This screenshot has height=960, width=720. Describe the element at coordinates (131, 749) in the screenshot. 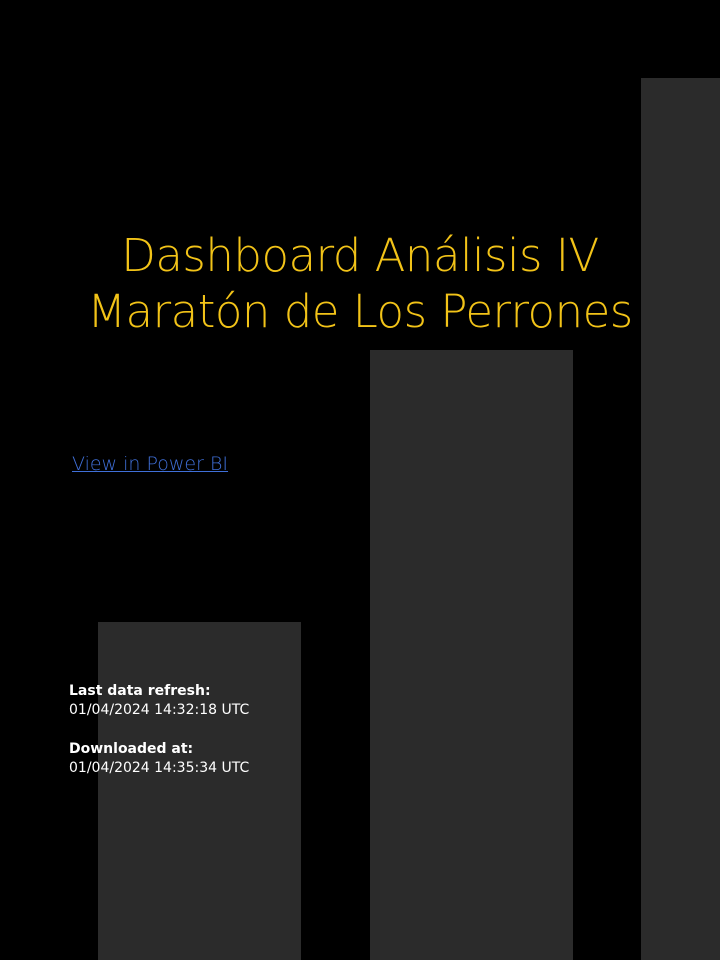

I see `downloaded-at-label: Downloaded at:` at that location.